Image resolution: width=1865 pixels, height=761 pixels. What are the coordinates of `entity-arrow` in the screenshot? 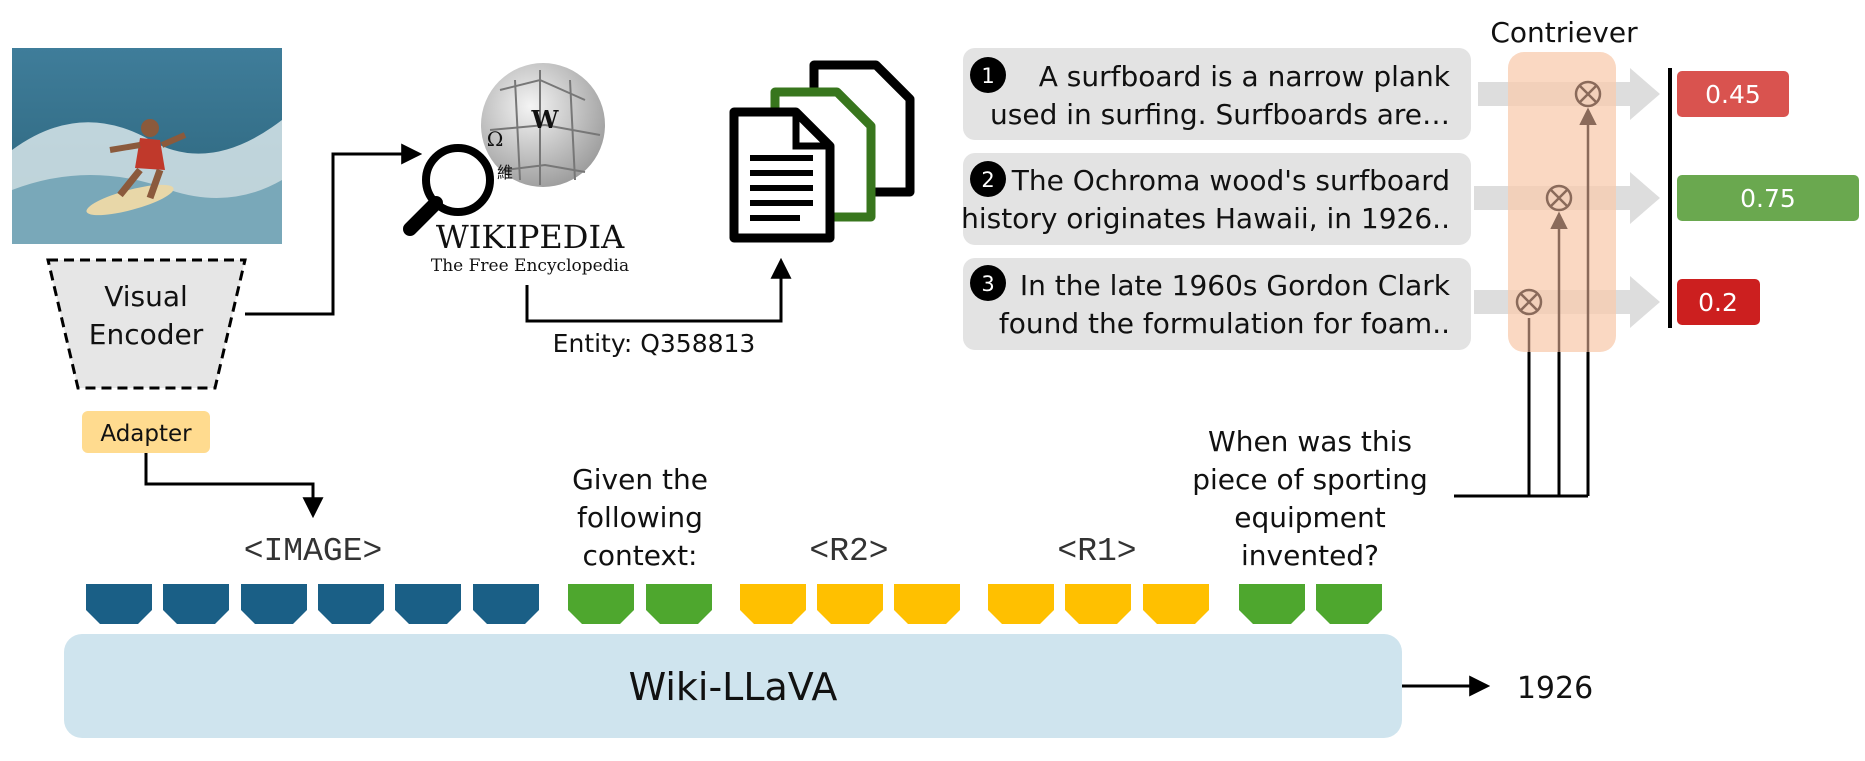 It's located at (658, 290).